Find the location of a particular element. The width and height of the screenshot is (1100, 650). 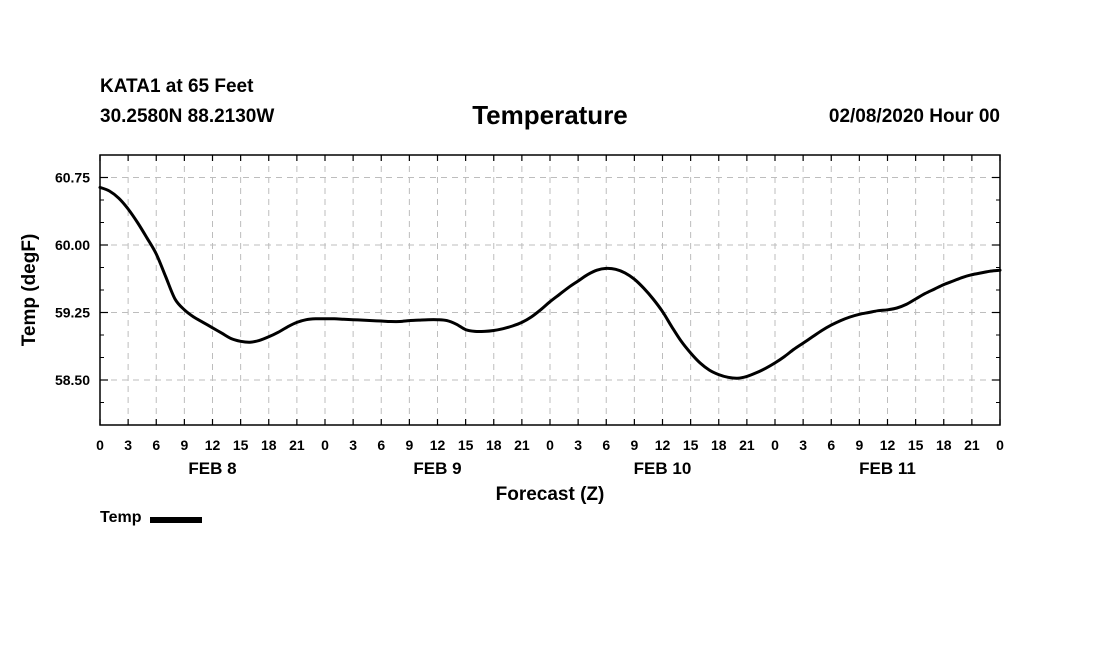

legend-label: Temp is located at coordinates (121, 517).